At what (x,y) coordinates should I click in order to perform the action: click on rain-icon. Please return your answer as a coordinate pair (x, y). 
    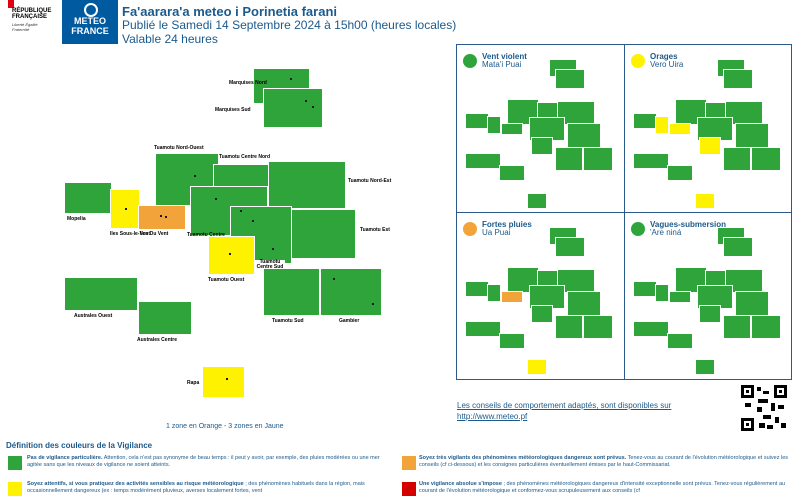
    Looking at the image, I should click on (470, 229).